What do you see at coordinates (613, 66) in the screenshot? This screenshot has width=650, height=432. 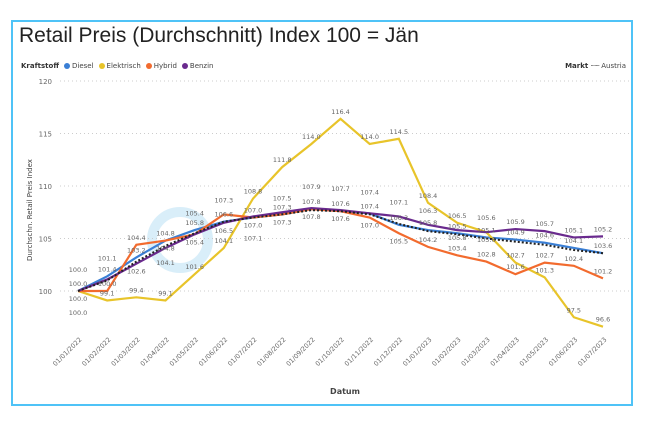 I see `markt-entry: Austria` at bounding box center [613, 66].